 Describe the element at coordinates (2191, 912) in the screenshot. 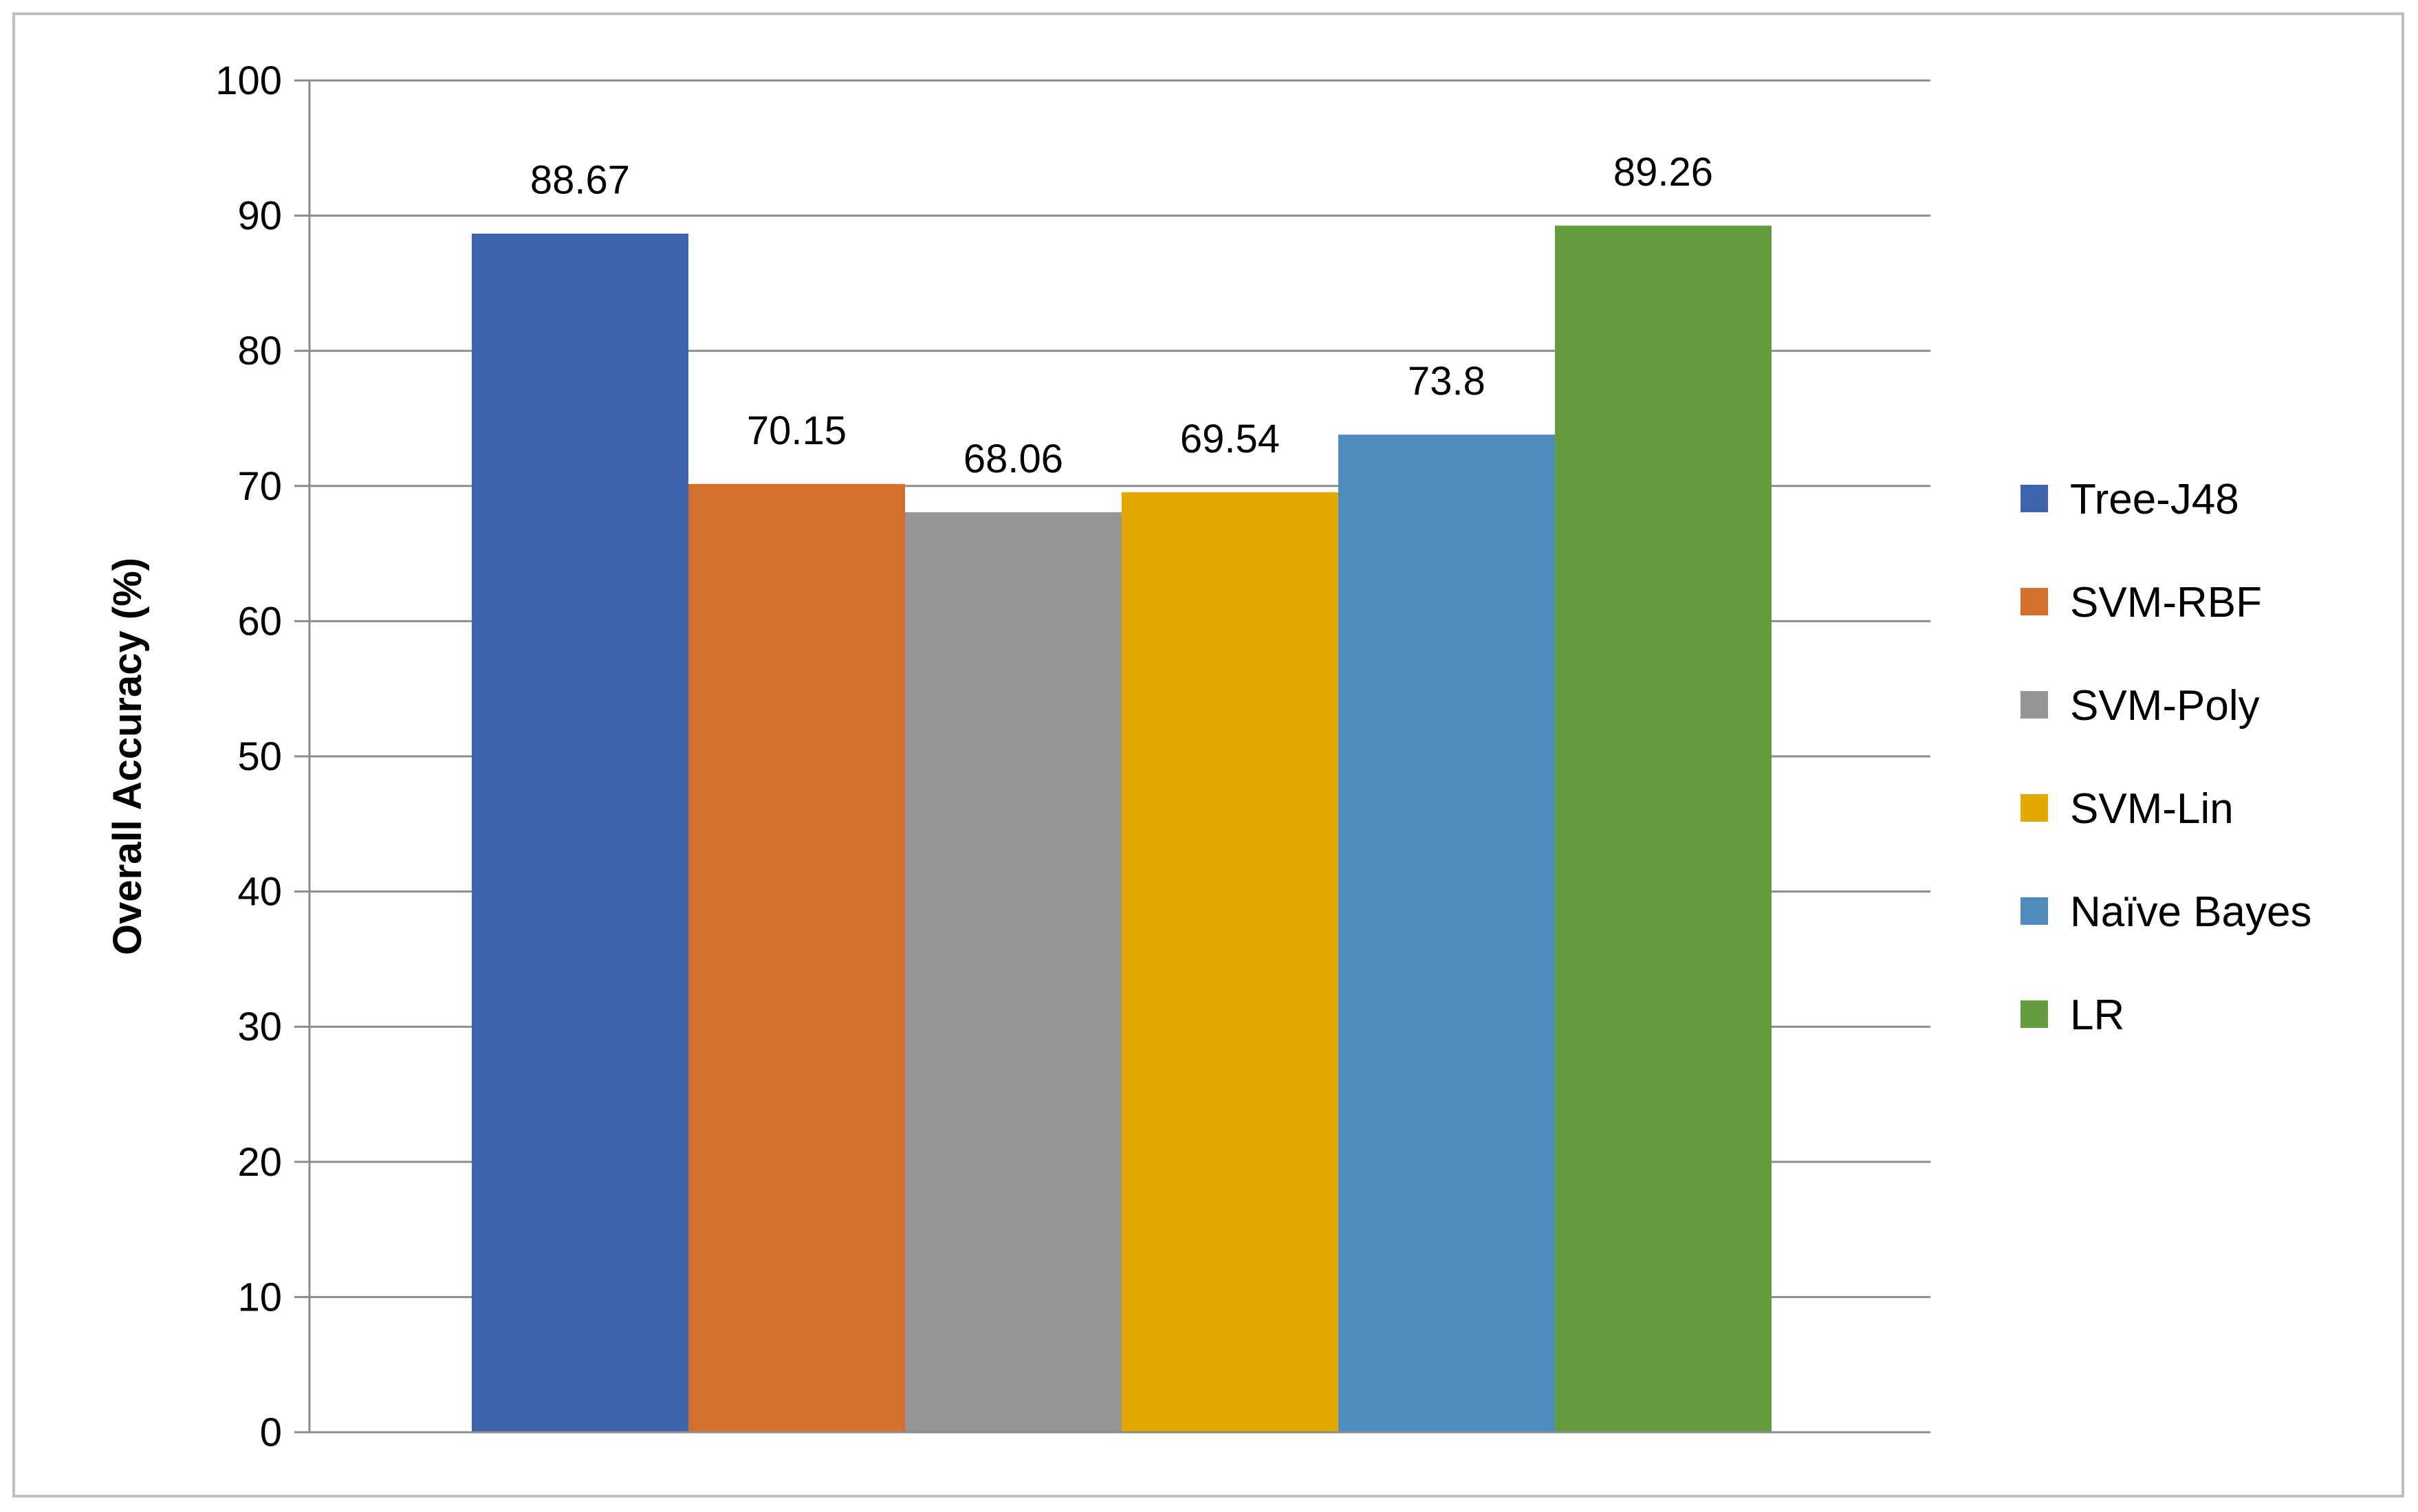

I see `legend-label: Naïve Bayes` at that location.